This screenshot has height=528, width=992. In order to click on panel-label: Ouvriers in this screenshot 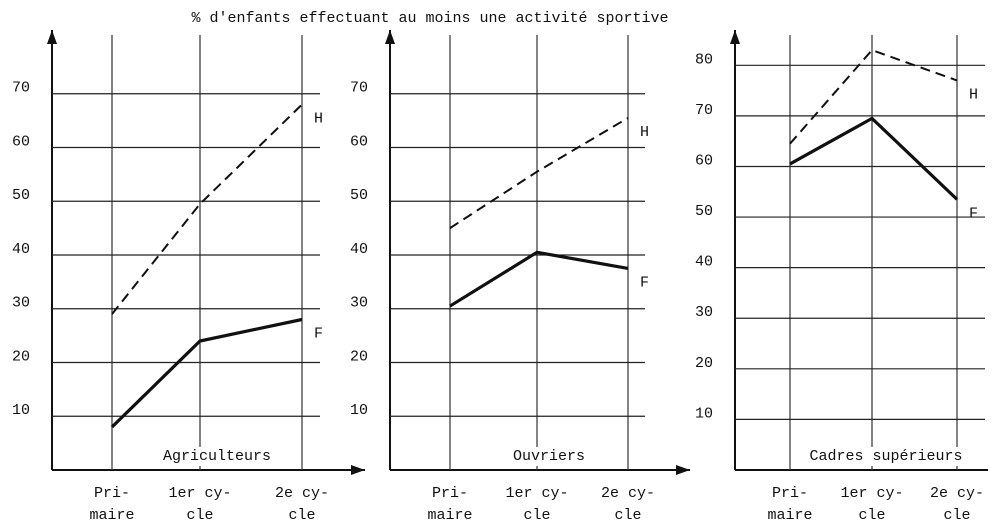, I will do `click(549, 456)`.